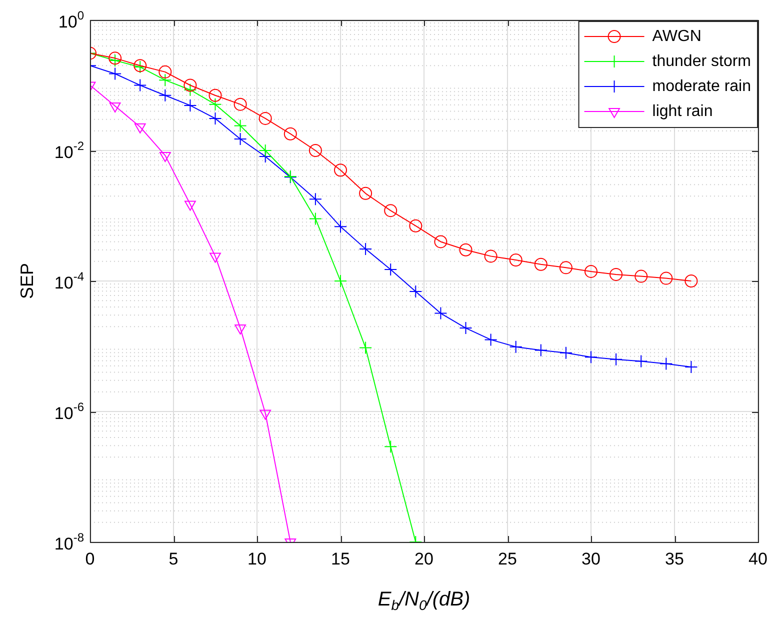 The width and height of the screenshot is (771, 622). I want to click on x-tick-label: 0, so click(90, 559).